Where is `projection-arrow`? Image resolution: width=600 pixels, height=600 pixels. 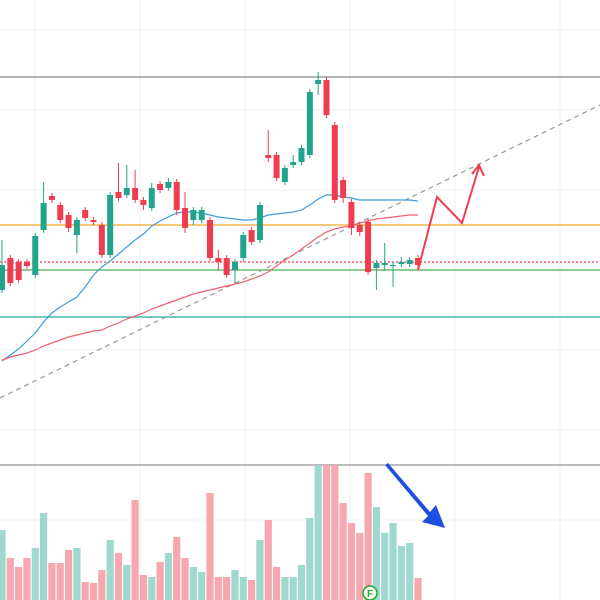 projection-arrow is located at coordinates (448, 218).